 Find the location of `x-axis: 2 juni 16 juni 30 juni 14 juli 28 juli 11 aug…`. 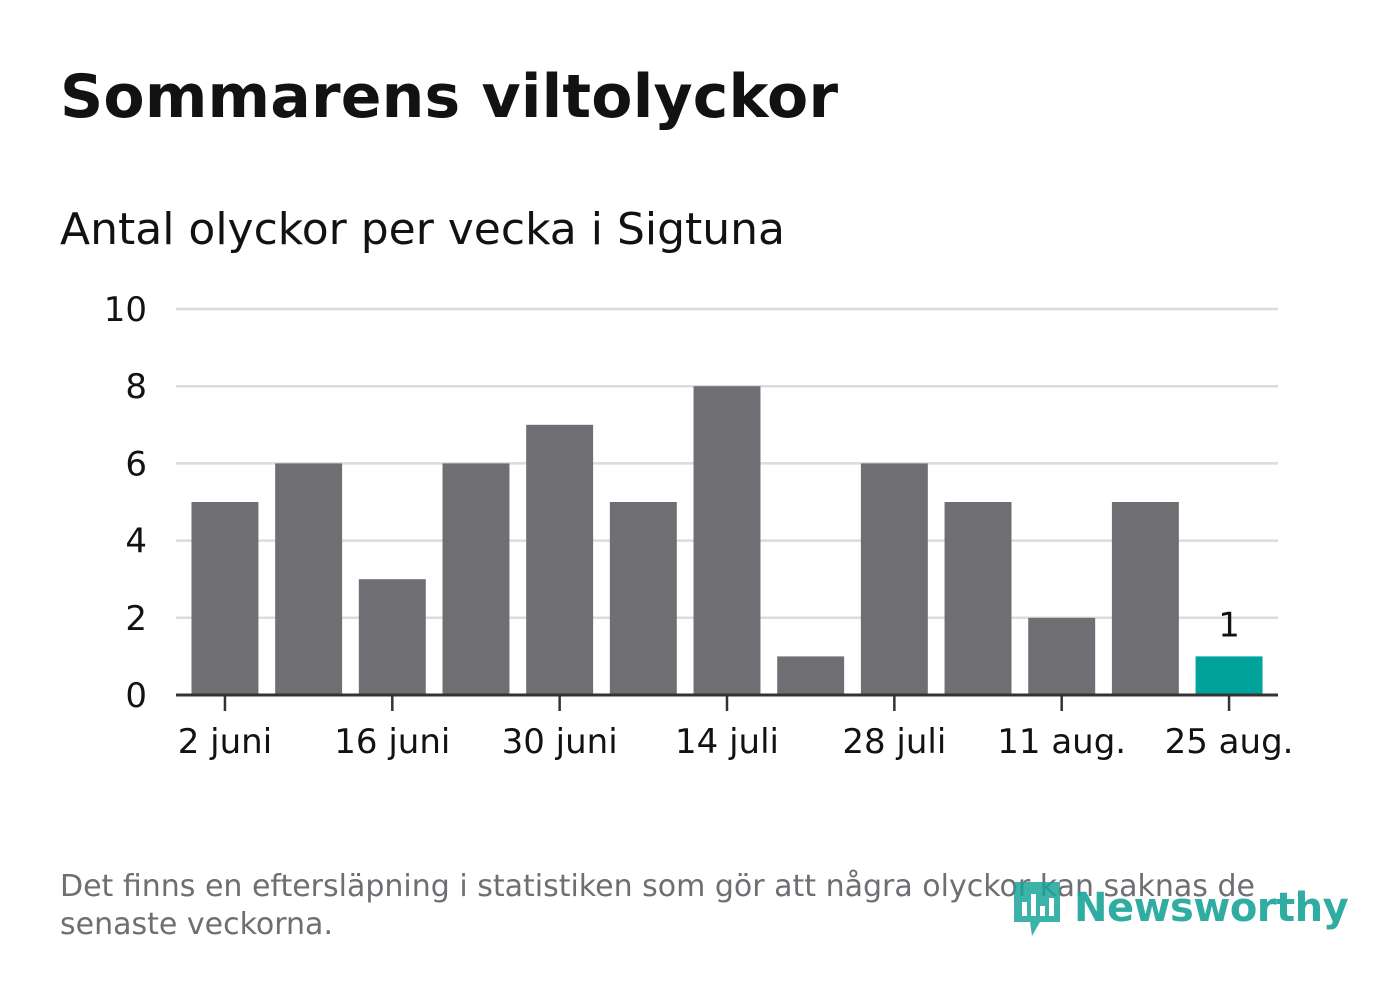

x-axis: 2 juni 16 juni 30 juni 14 juli 28 juli 11 aug… is located at coordinates (736, 728).